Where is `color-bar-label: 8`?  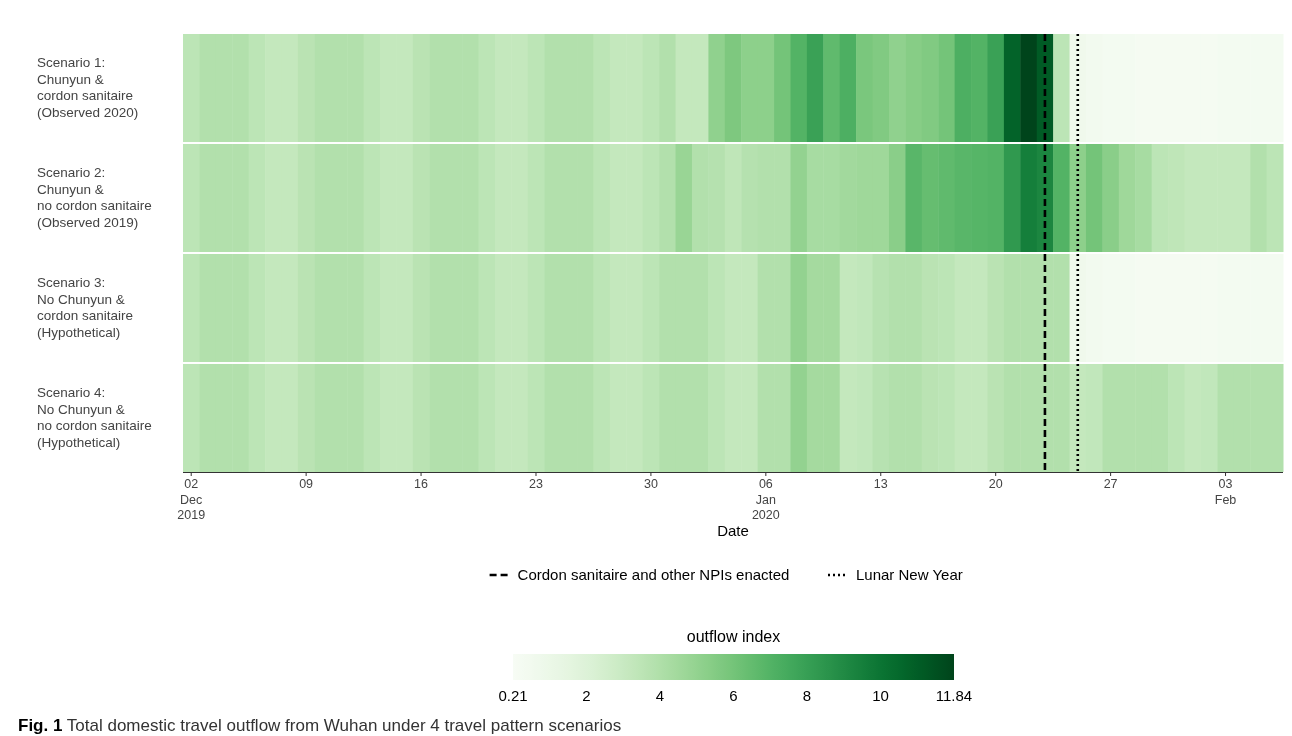 color-bar-label: 8 is located at coordinates (807, 695).